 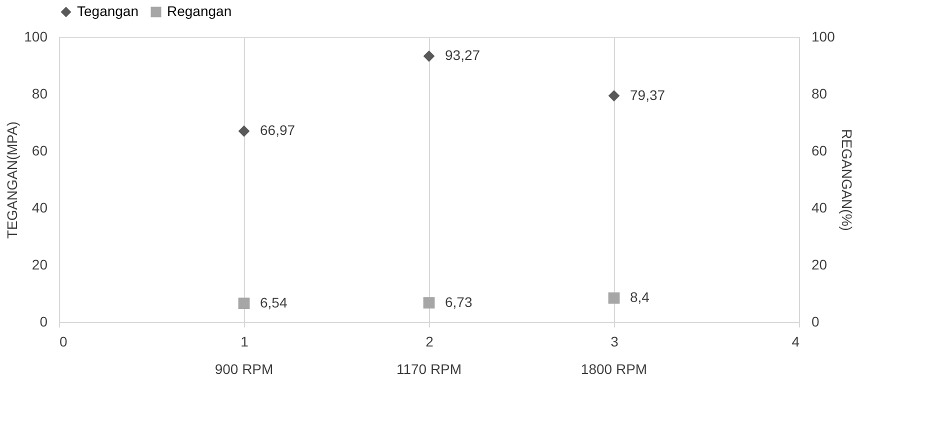 What do you see at coordinates (614, 342) in the screenshot?
I see `x-tick-label: 3` at bounding box center [614, 342].